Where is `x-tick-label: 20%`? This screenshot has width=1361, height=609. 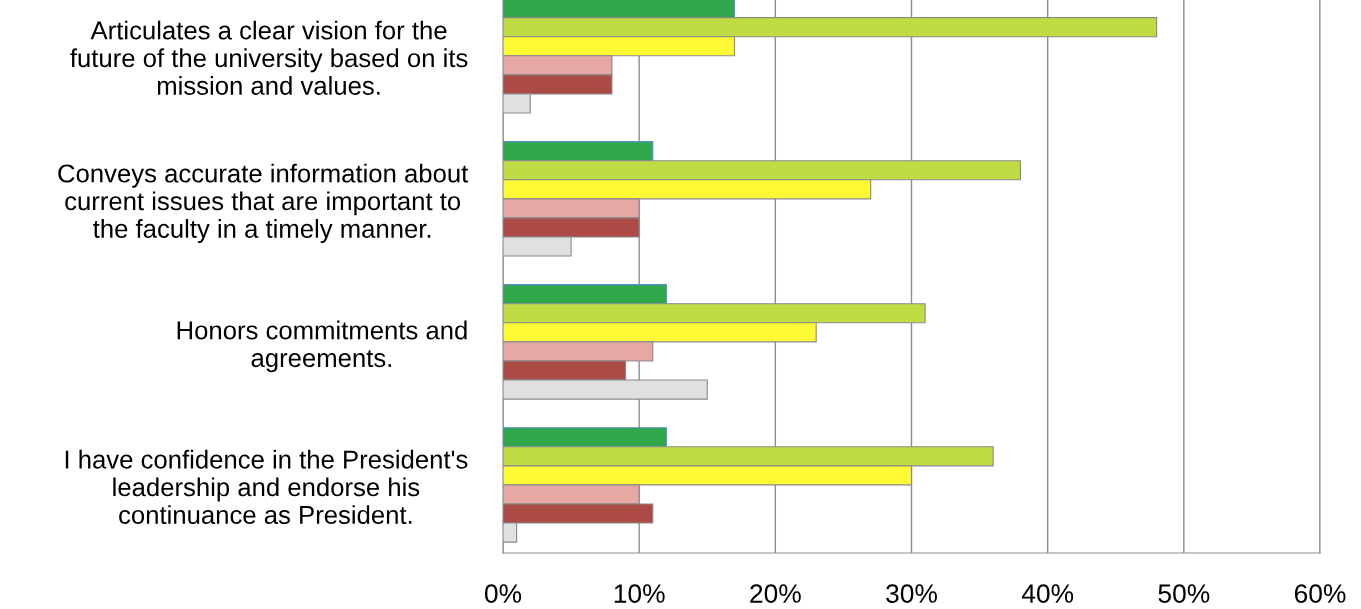 x-tick-label: 20% is located at coordinates (775, 593).